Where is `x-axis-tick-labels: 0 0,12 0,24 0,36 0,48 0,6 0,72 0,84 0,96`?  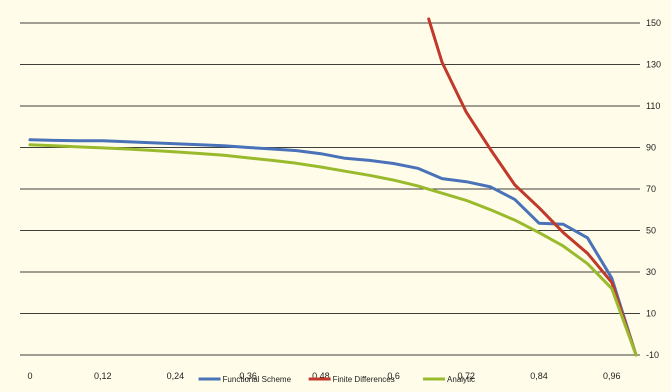
x-axis-tick-labels: 0 0,12 0,24 0,36 0,48 0,6 0,72 0,84 0,96 is located at coordinates (323, 376).